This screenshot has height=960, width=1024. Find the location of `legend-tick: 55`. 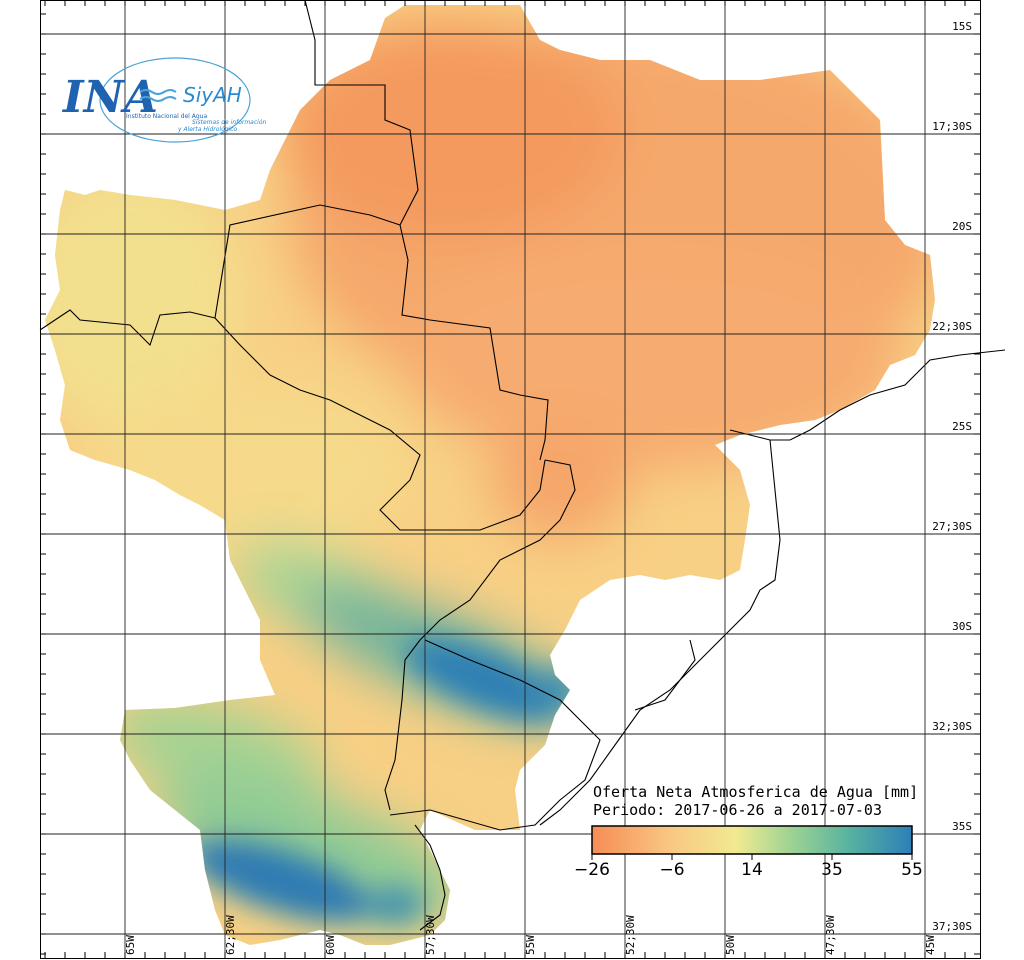

legend-tick: 55 is located at coordinates (912, 870).